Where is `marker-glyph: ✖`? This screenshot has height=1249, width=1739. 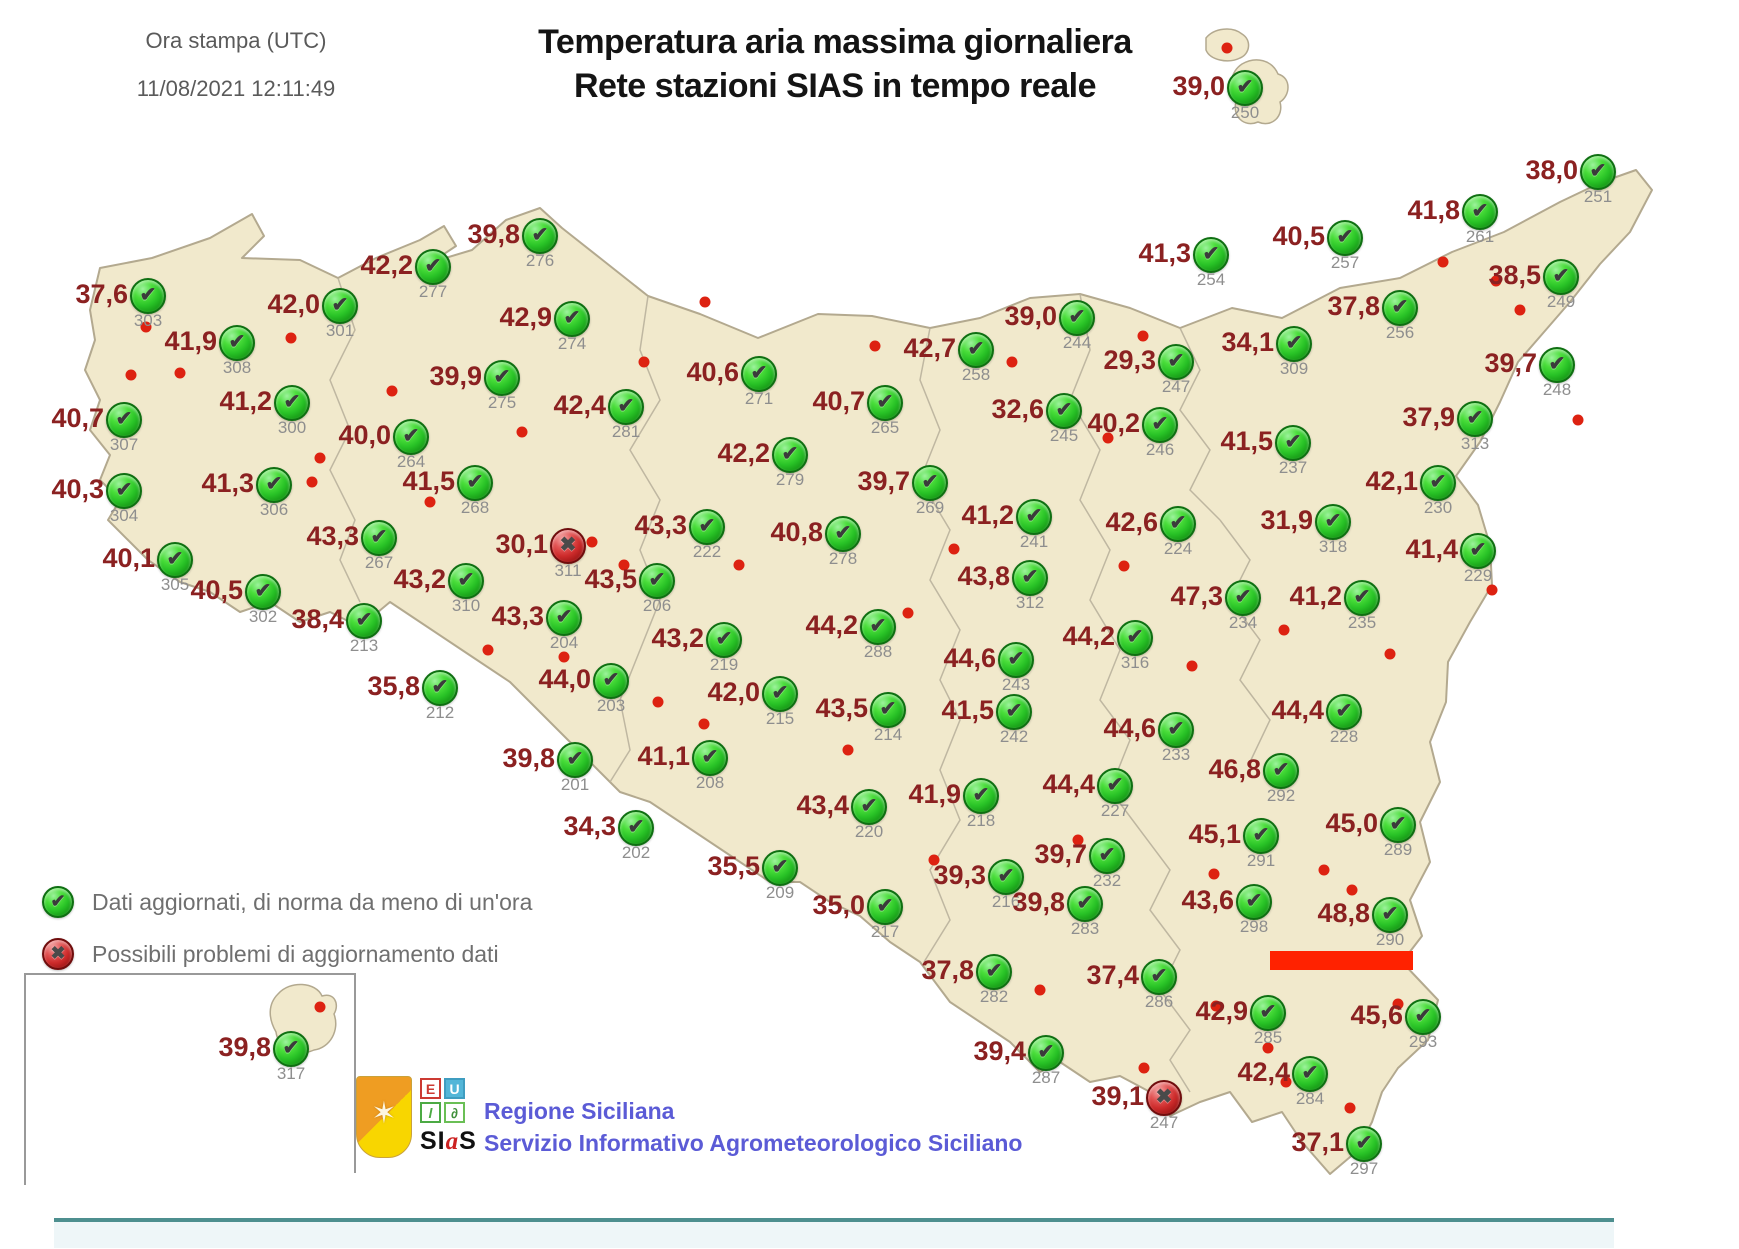
marker-glyph: ✖ is located at coordinates (1164, 1097).